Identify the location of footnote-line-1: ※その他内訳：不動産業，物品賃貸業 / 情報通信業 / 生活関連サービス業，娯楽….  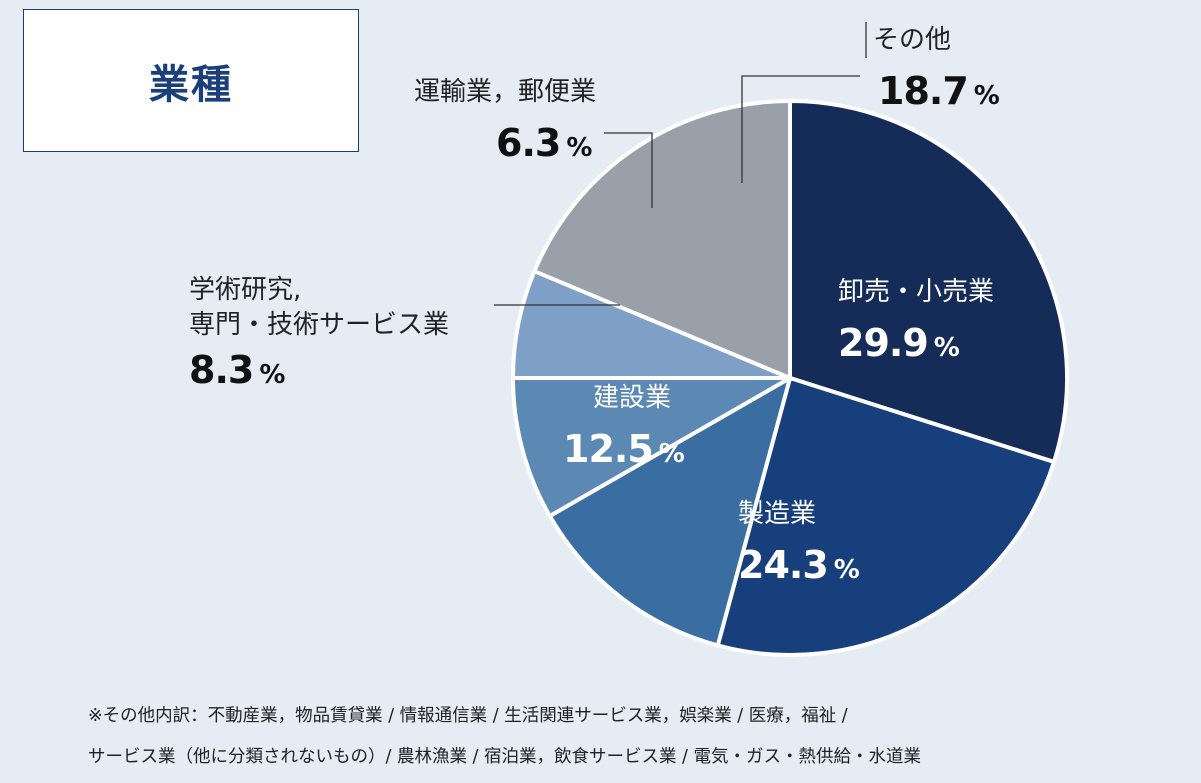
(468, 716).